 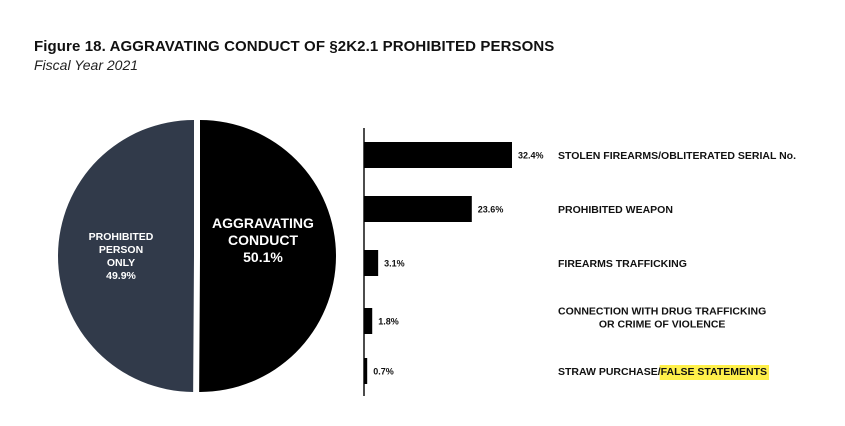 What do you see at coordinates (622, 264) in the screenshot?
I see `bar-category-label-3: FIREARMS TRAFFICKING` at bounding box center [622, 264].